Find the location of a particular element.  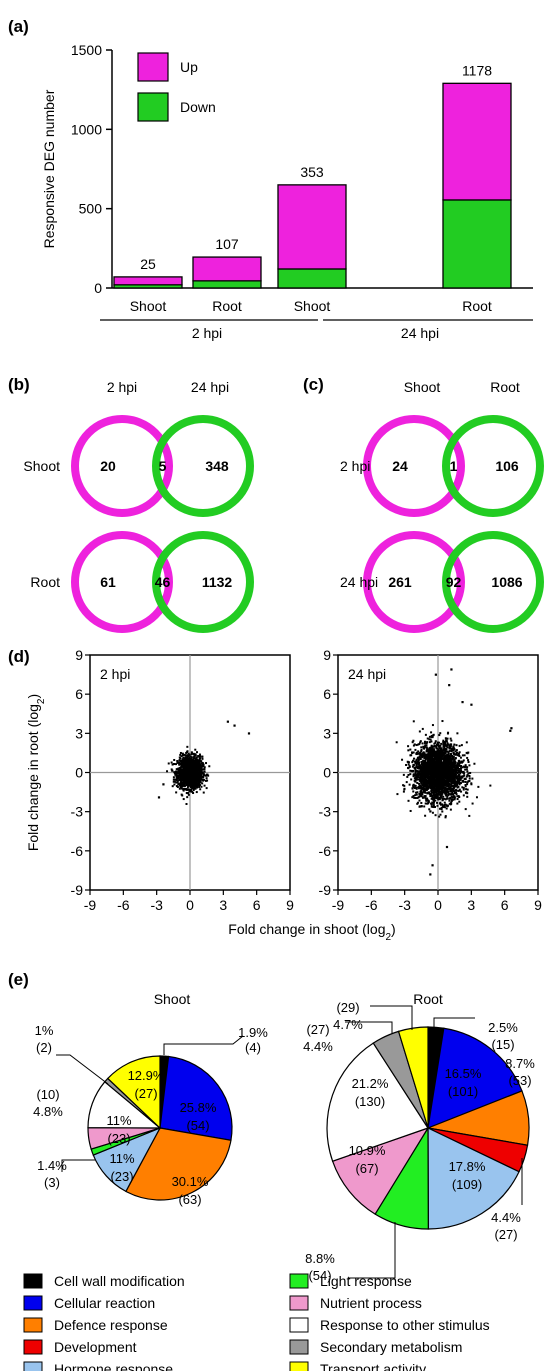

x-tick-label: 9 is located at coordinates (538, 905).